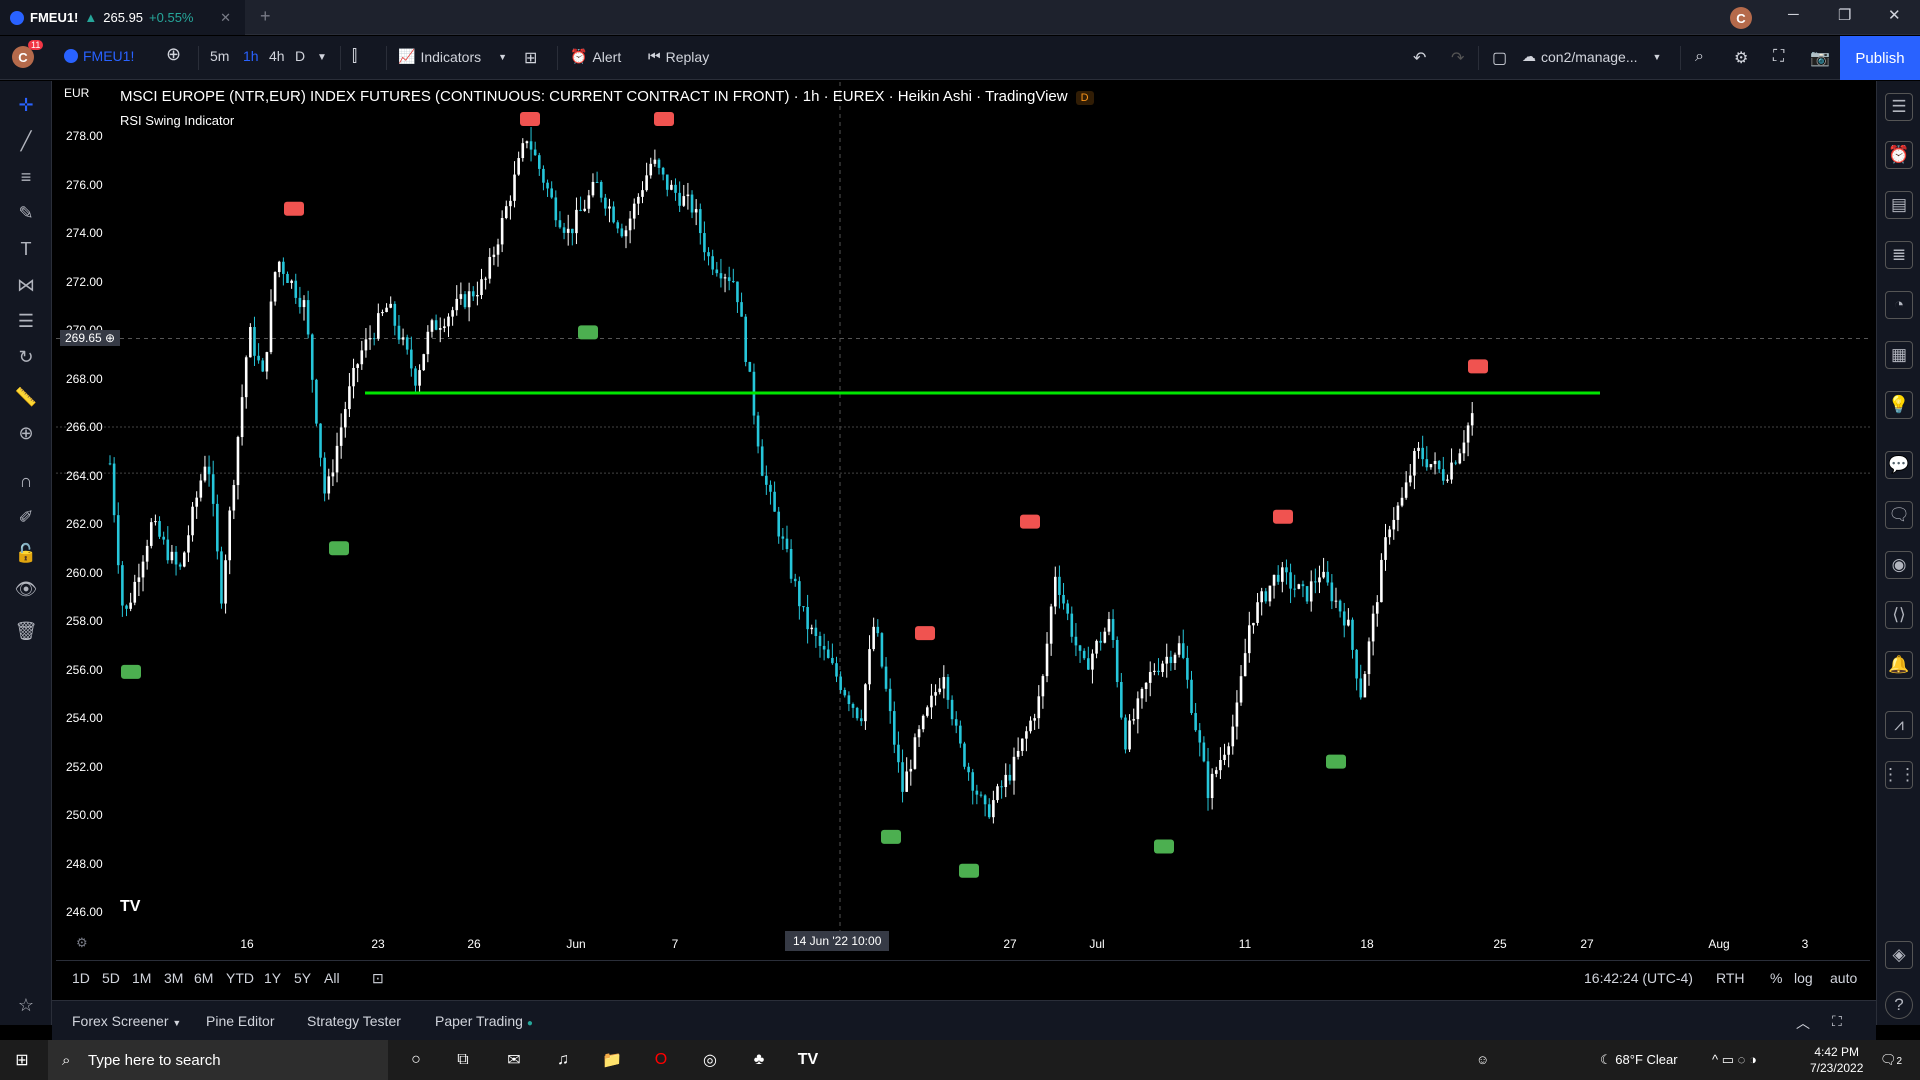  What do you see at coordinates (1638, 978) in the screenshot?
I see `clock-time: 16:42:24 (UTC-4)` at bounding box center [1638, 978].